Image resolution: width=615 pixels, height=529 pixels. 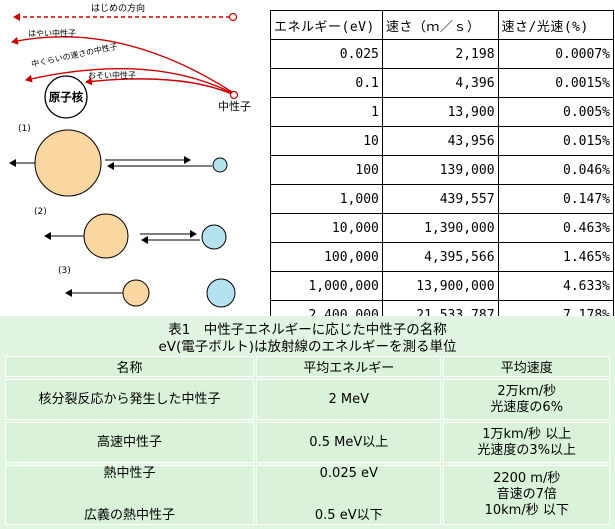 I want to click on speed-cell: 2,198, so click(x=440, y=54).